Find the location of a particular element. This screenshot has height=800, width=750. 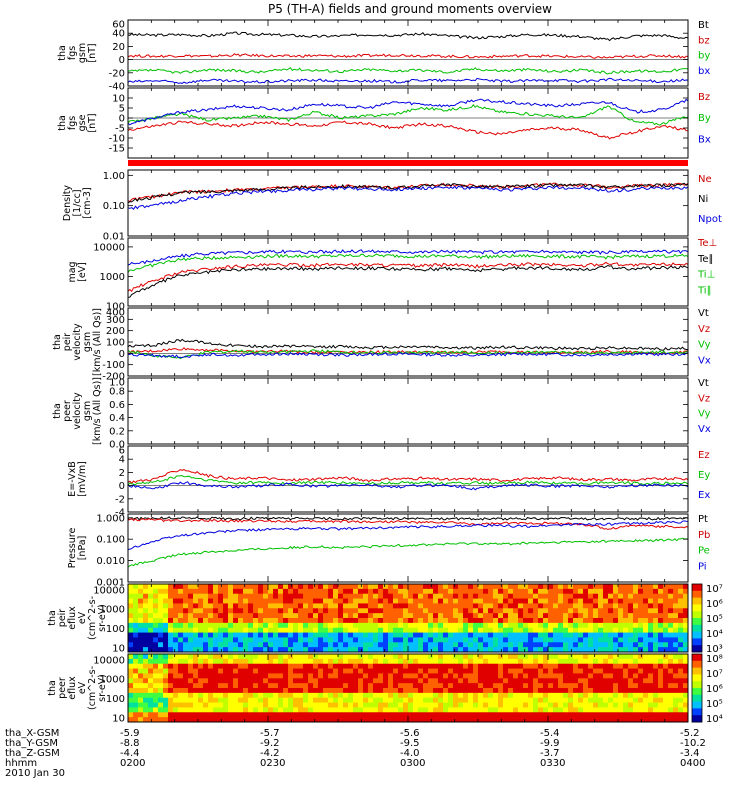

y-tick-label: -40 is located at coordinates (117, 87).